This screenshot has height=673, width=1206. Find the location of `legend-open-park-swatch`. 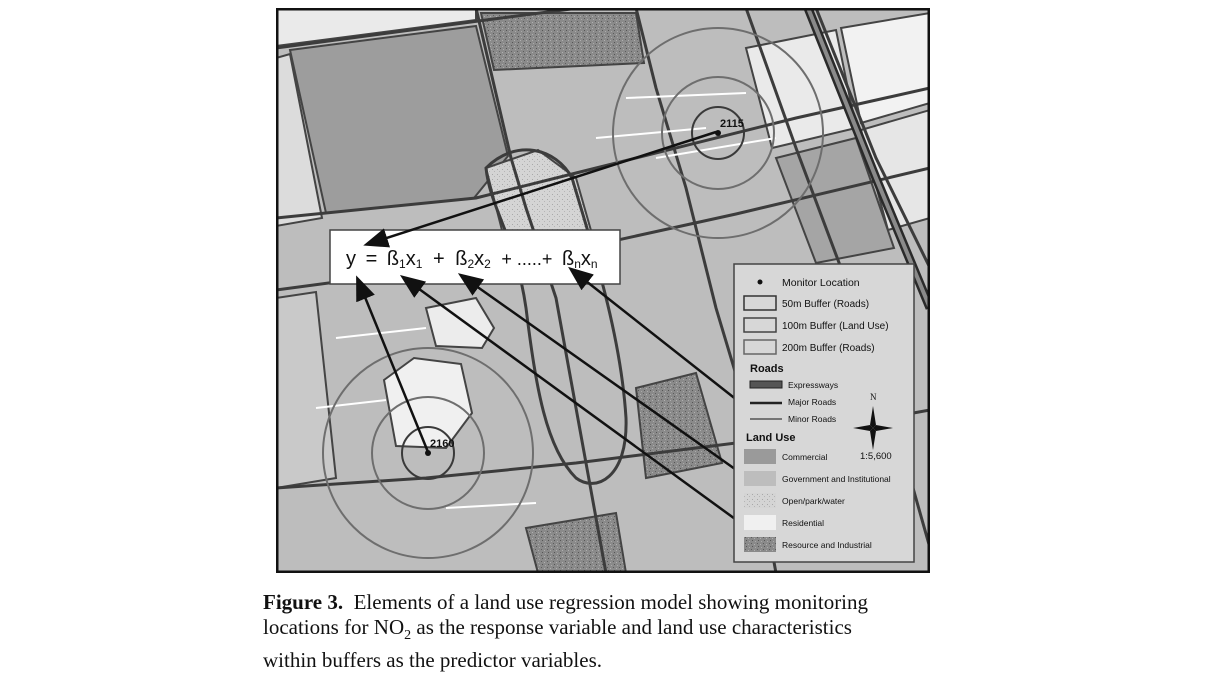

legend-open-park-swatch is located at coordinates (760, 500).